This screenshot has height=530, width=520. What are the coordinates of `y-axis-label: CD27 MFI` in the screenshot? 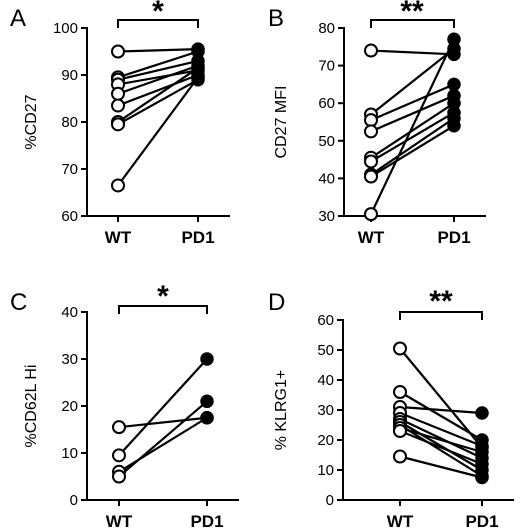 It's located at (281, 122).